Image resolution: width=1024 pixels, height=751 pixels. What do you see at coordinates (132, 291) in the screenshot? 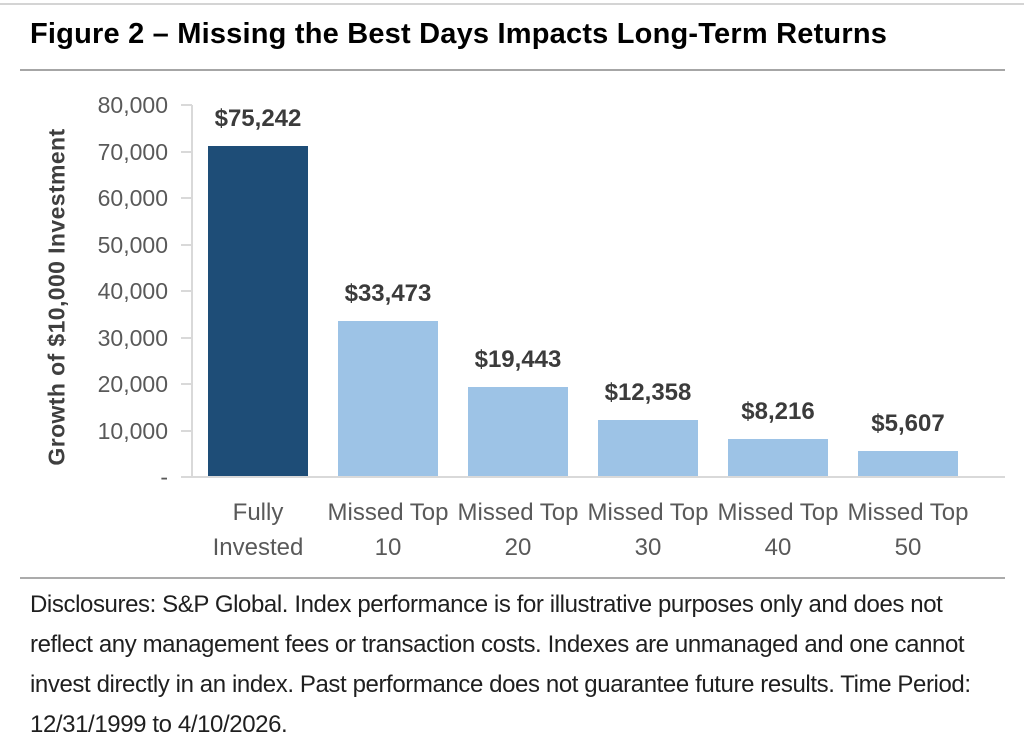
I see `y-tick-label: 40,000` at bounding box center [132, 291].